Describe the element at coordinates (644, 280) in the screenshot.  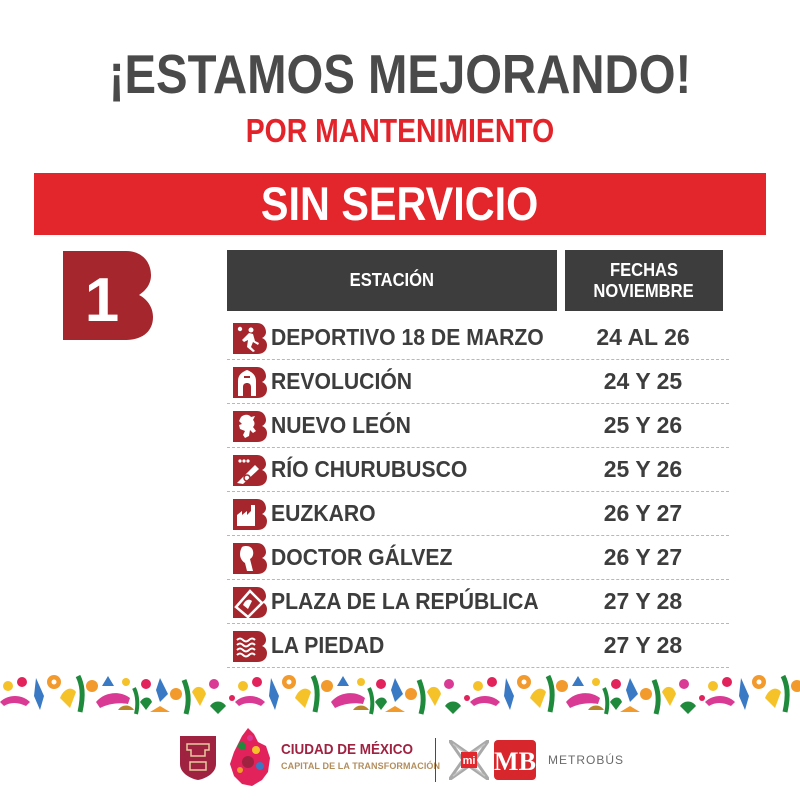
I see `column-header-dates: FECHAS NOVIEMBRE` at that location.